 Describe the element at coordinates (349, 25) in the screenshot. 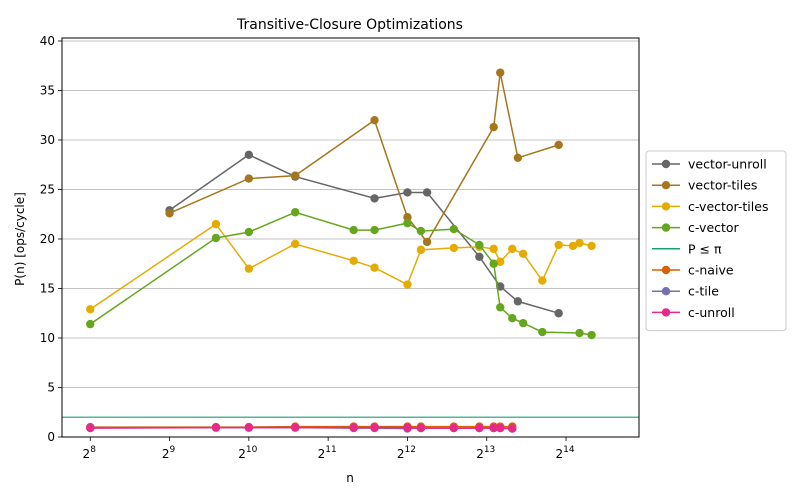

I see `chart-title: Transitive-Closure Optimizations` at that location.